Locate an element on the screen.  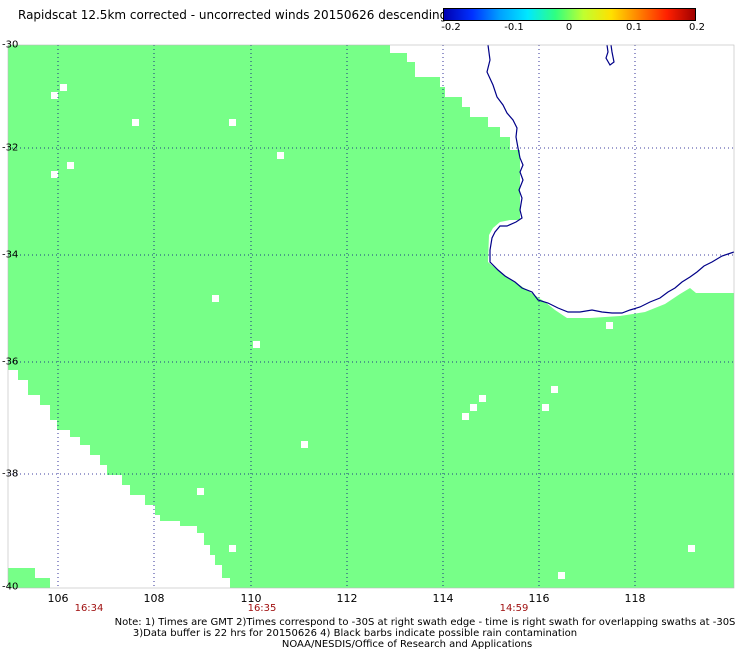
lat-label: -30 is located at coordinates (10, 45).